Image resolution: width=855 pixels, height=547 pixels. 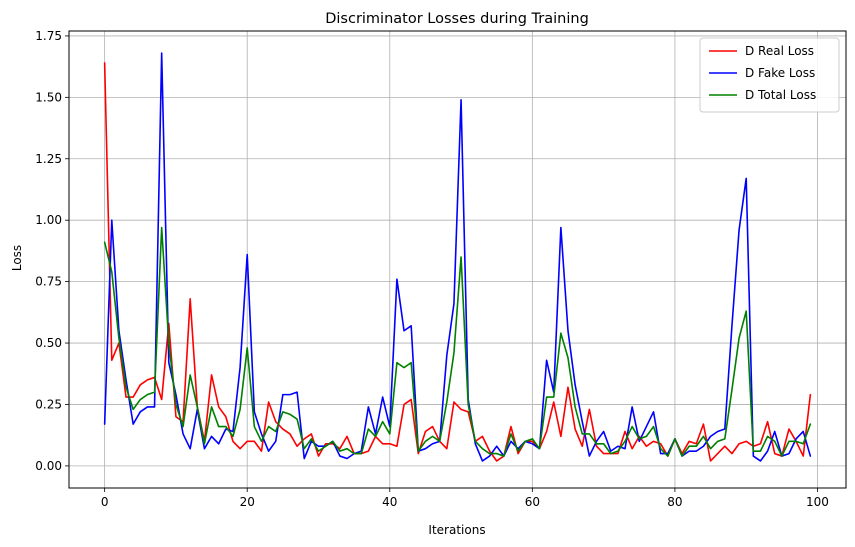 What do you see at coordinates (532, 502) in the screenshot?
I see `x-tick-label: 60` at bounding box center [532, 502].